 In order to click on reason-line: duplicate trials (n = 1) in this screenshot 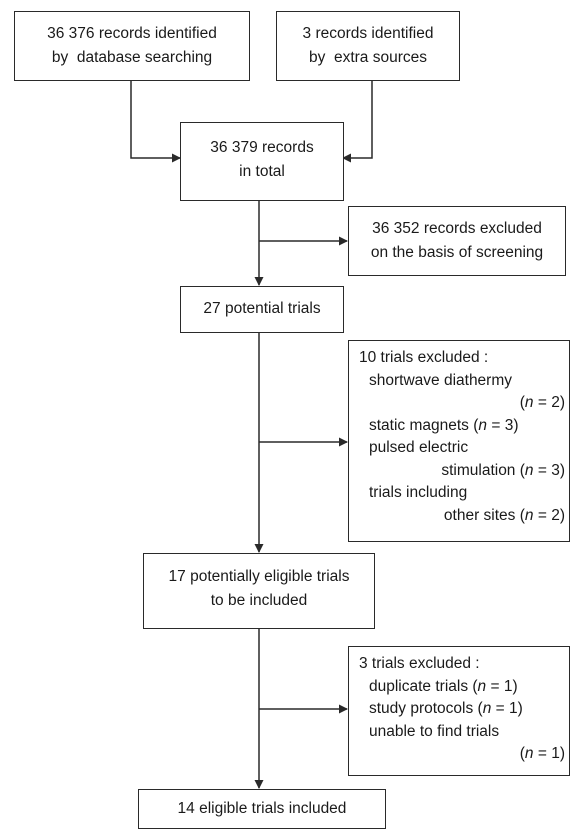, I will do `click(443, 686)`.